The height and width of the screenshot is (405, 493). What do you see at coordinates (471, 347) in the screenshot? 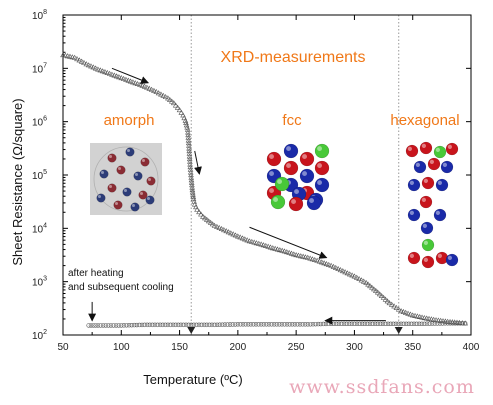
I see `x-tick-label: 400` at bounding box center [471, 347].